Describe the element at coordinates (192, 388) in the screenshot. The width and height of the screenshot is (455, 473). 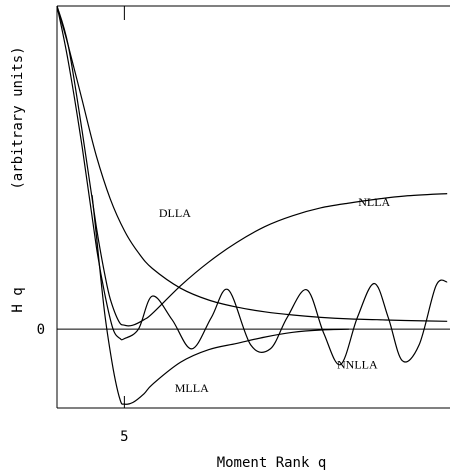
I see `series-label-mlla: MLLA` at that location.